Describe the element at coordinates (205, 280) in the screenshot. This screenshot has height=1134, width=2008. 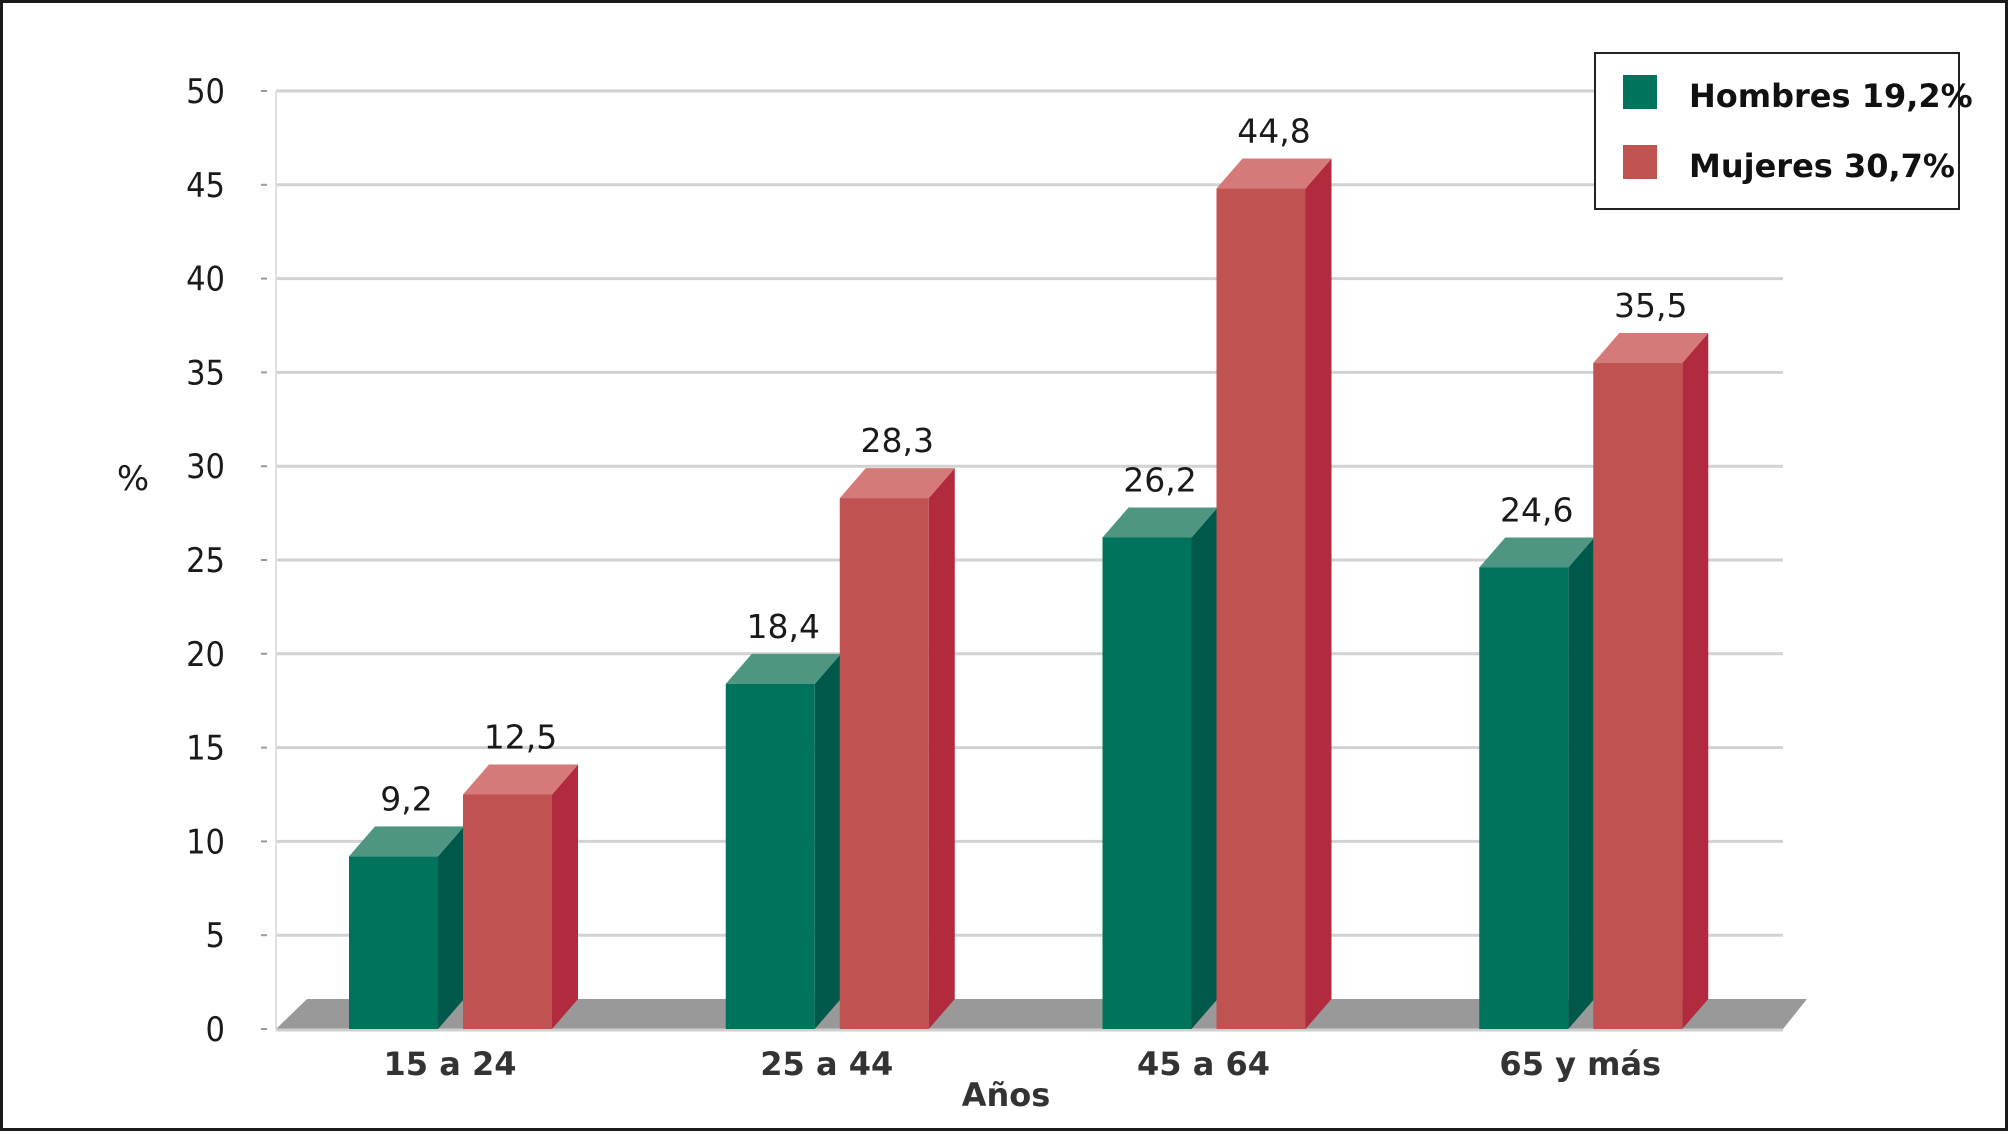
I see `y-tick-label: 40` at that location.